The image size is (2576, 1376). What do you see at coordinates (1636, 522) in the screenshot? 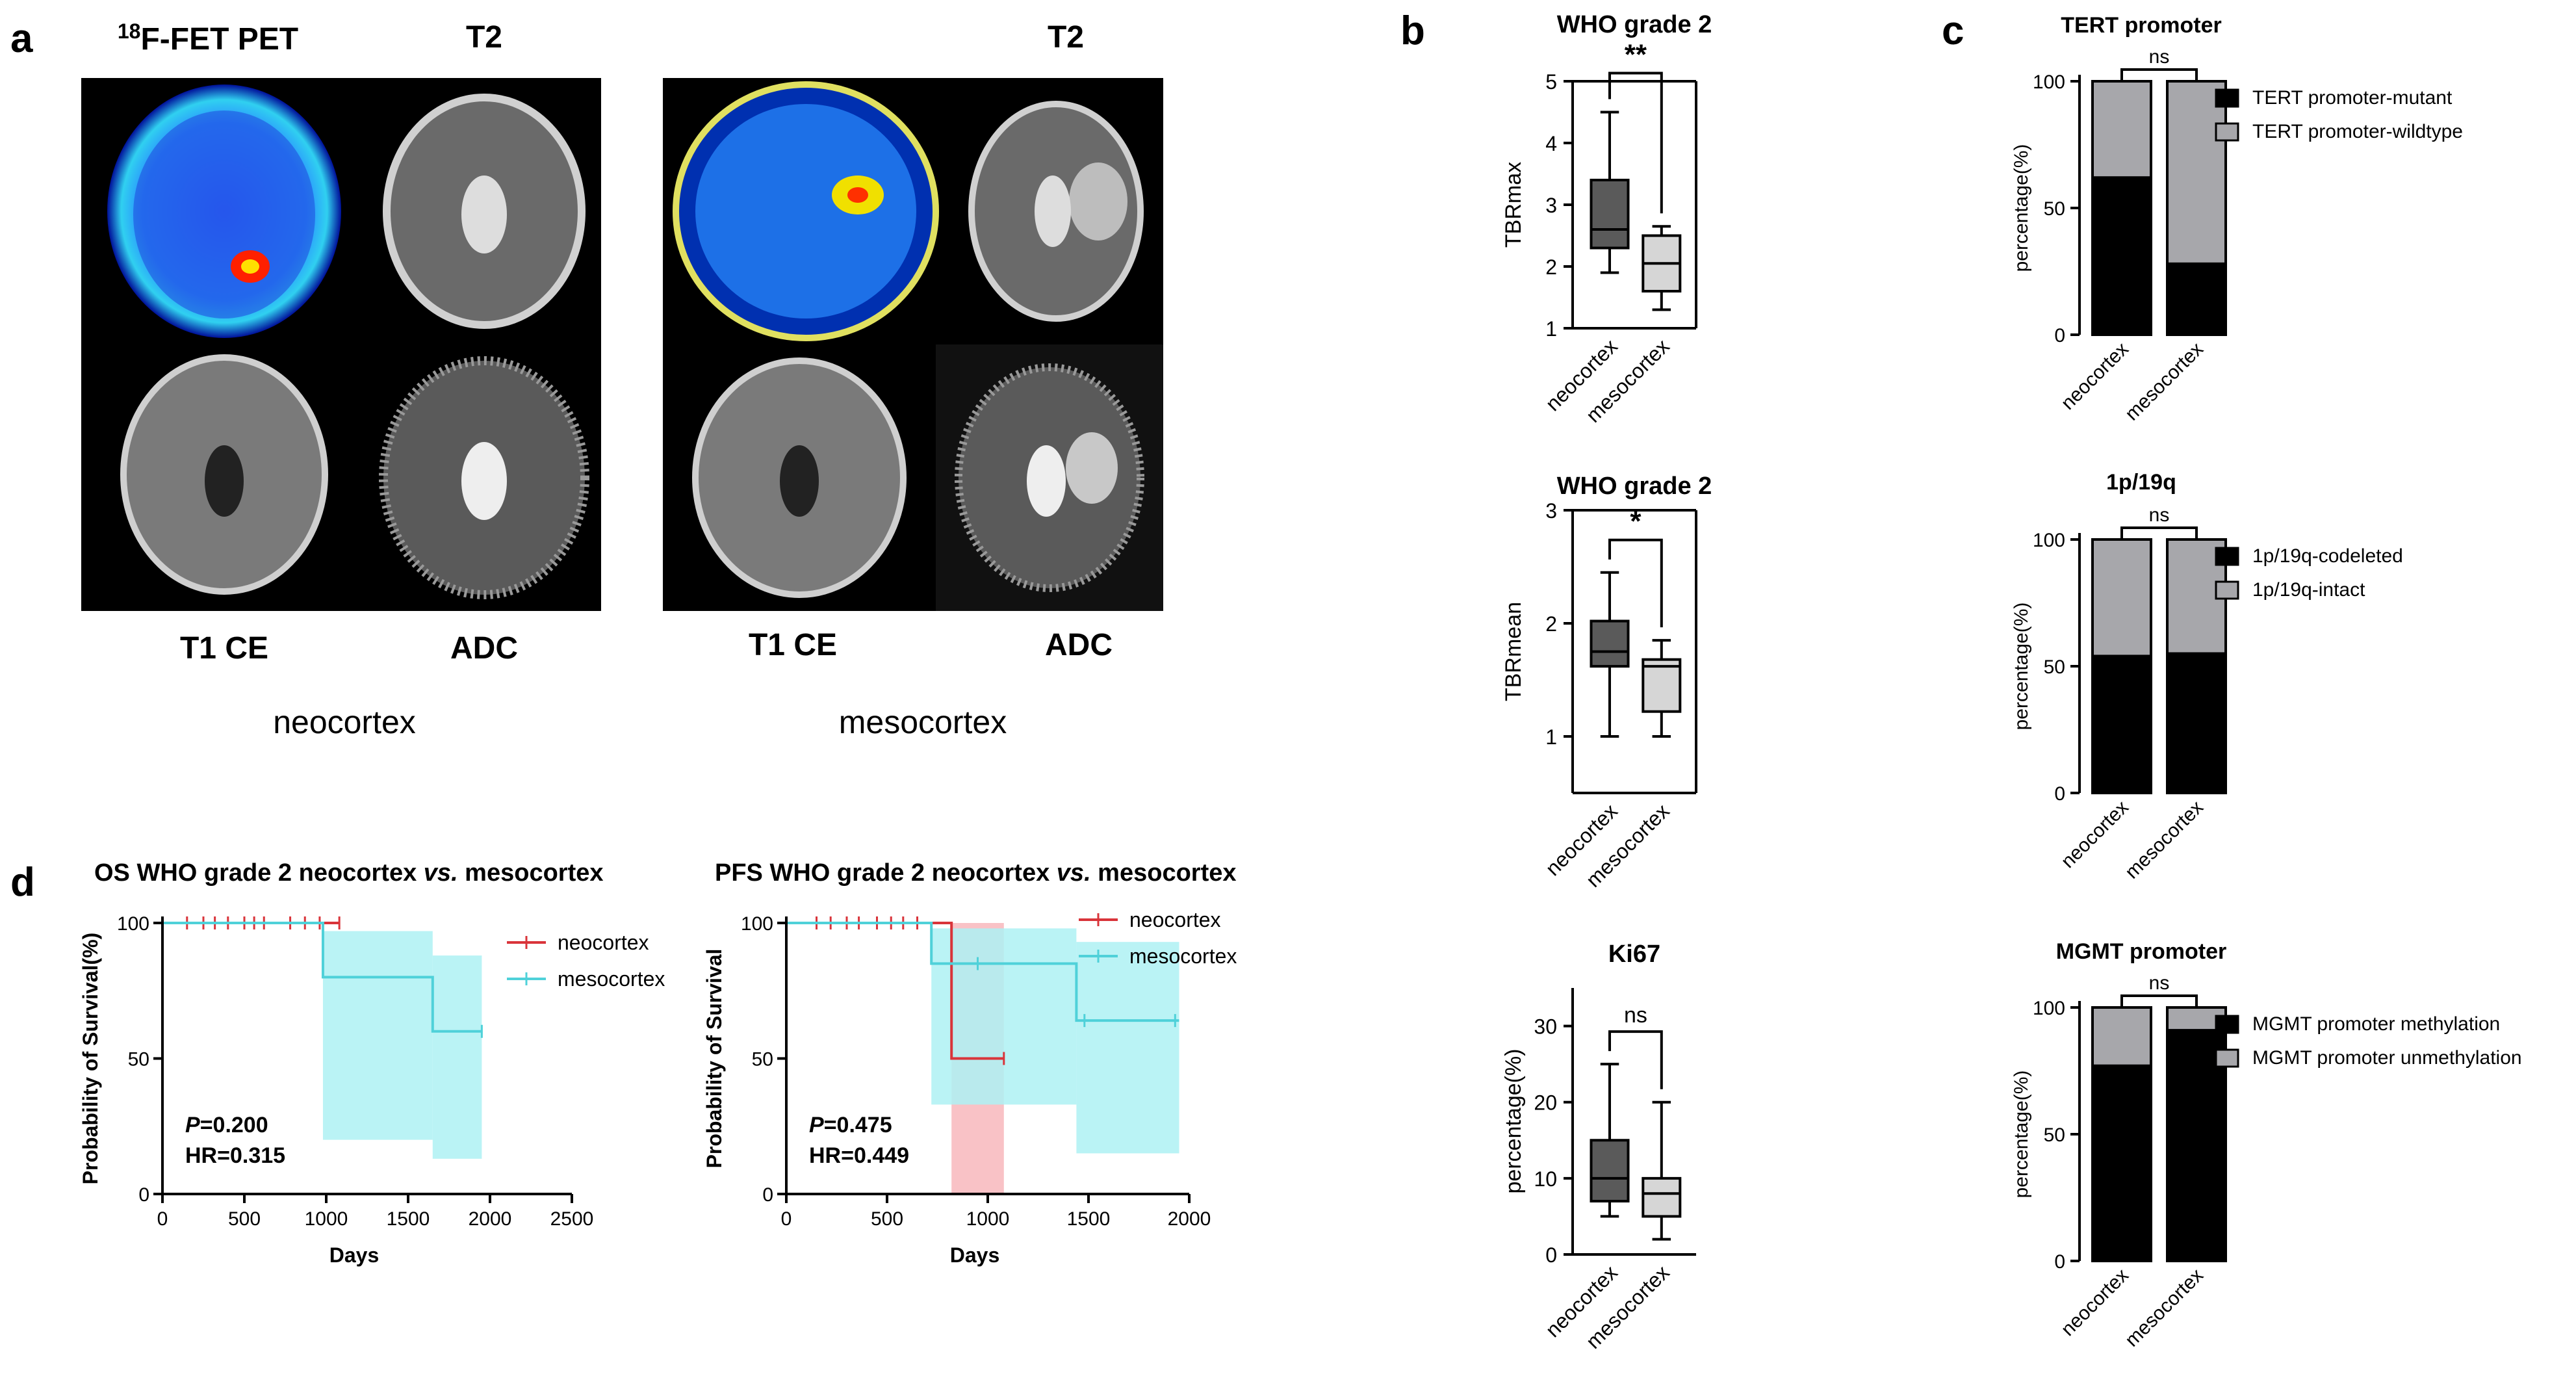
I see `significance-label: *` at bounding box center [1636, 522].